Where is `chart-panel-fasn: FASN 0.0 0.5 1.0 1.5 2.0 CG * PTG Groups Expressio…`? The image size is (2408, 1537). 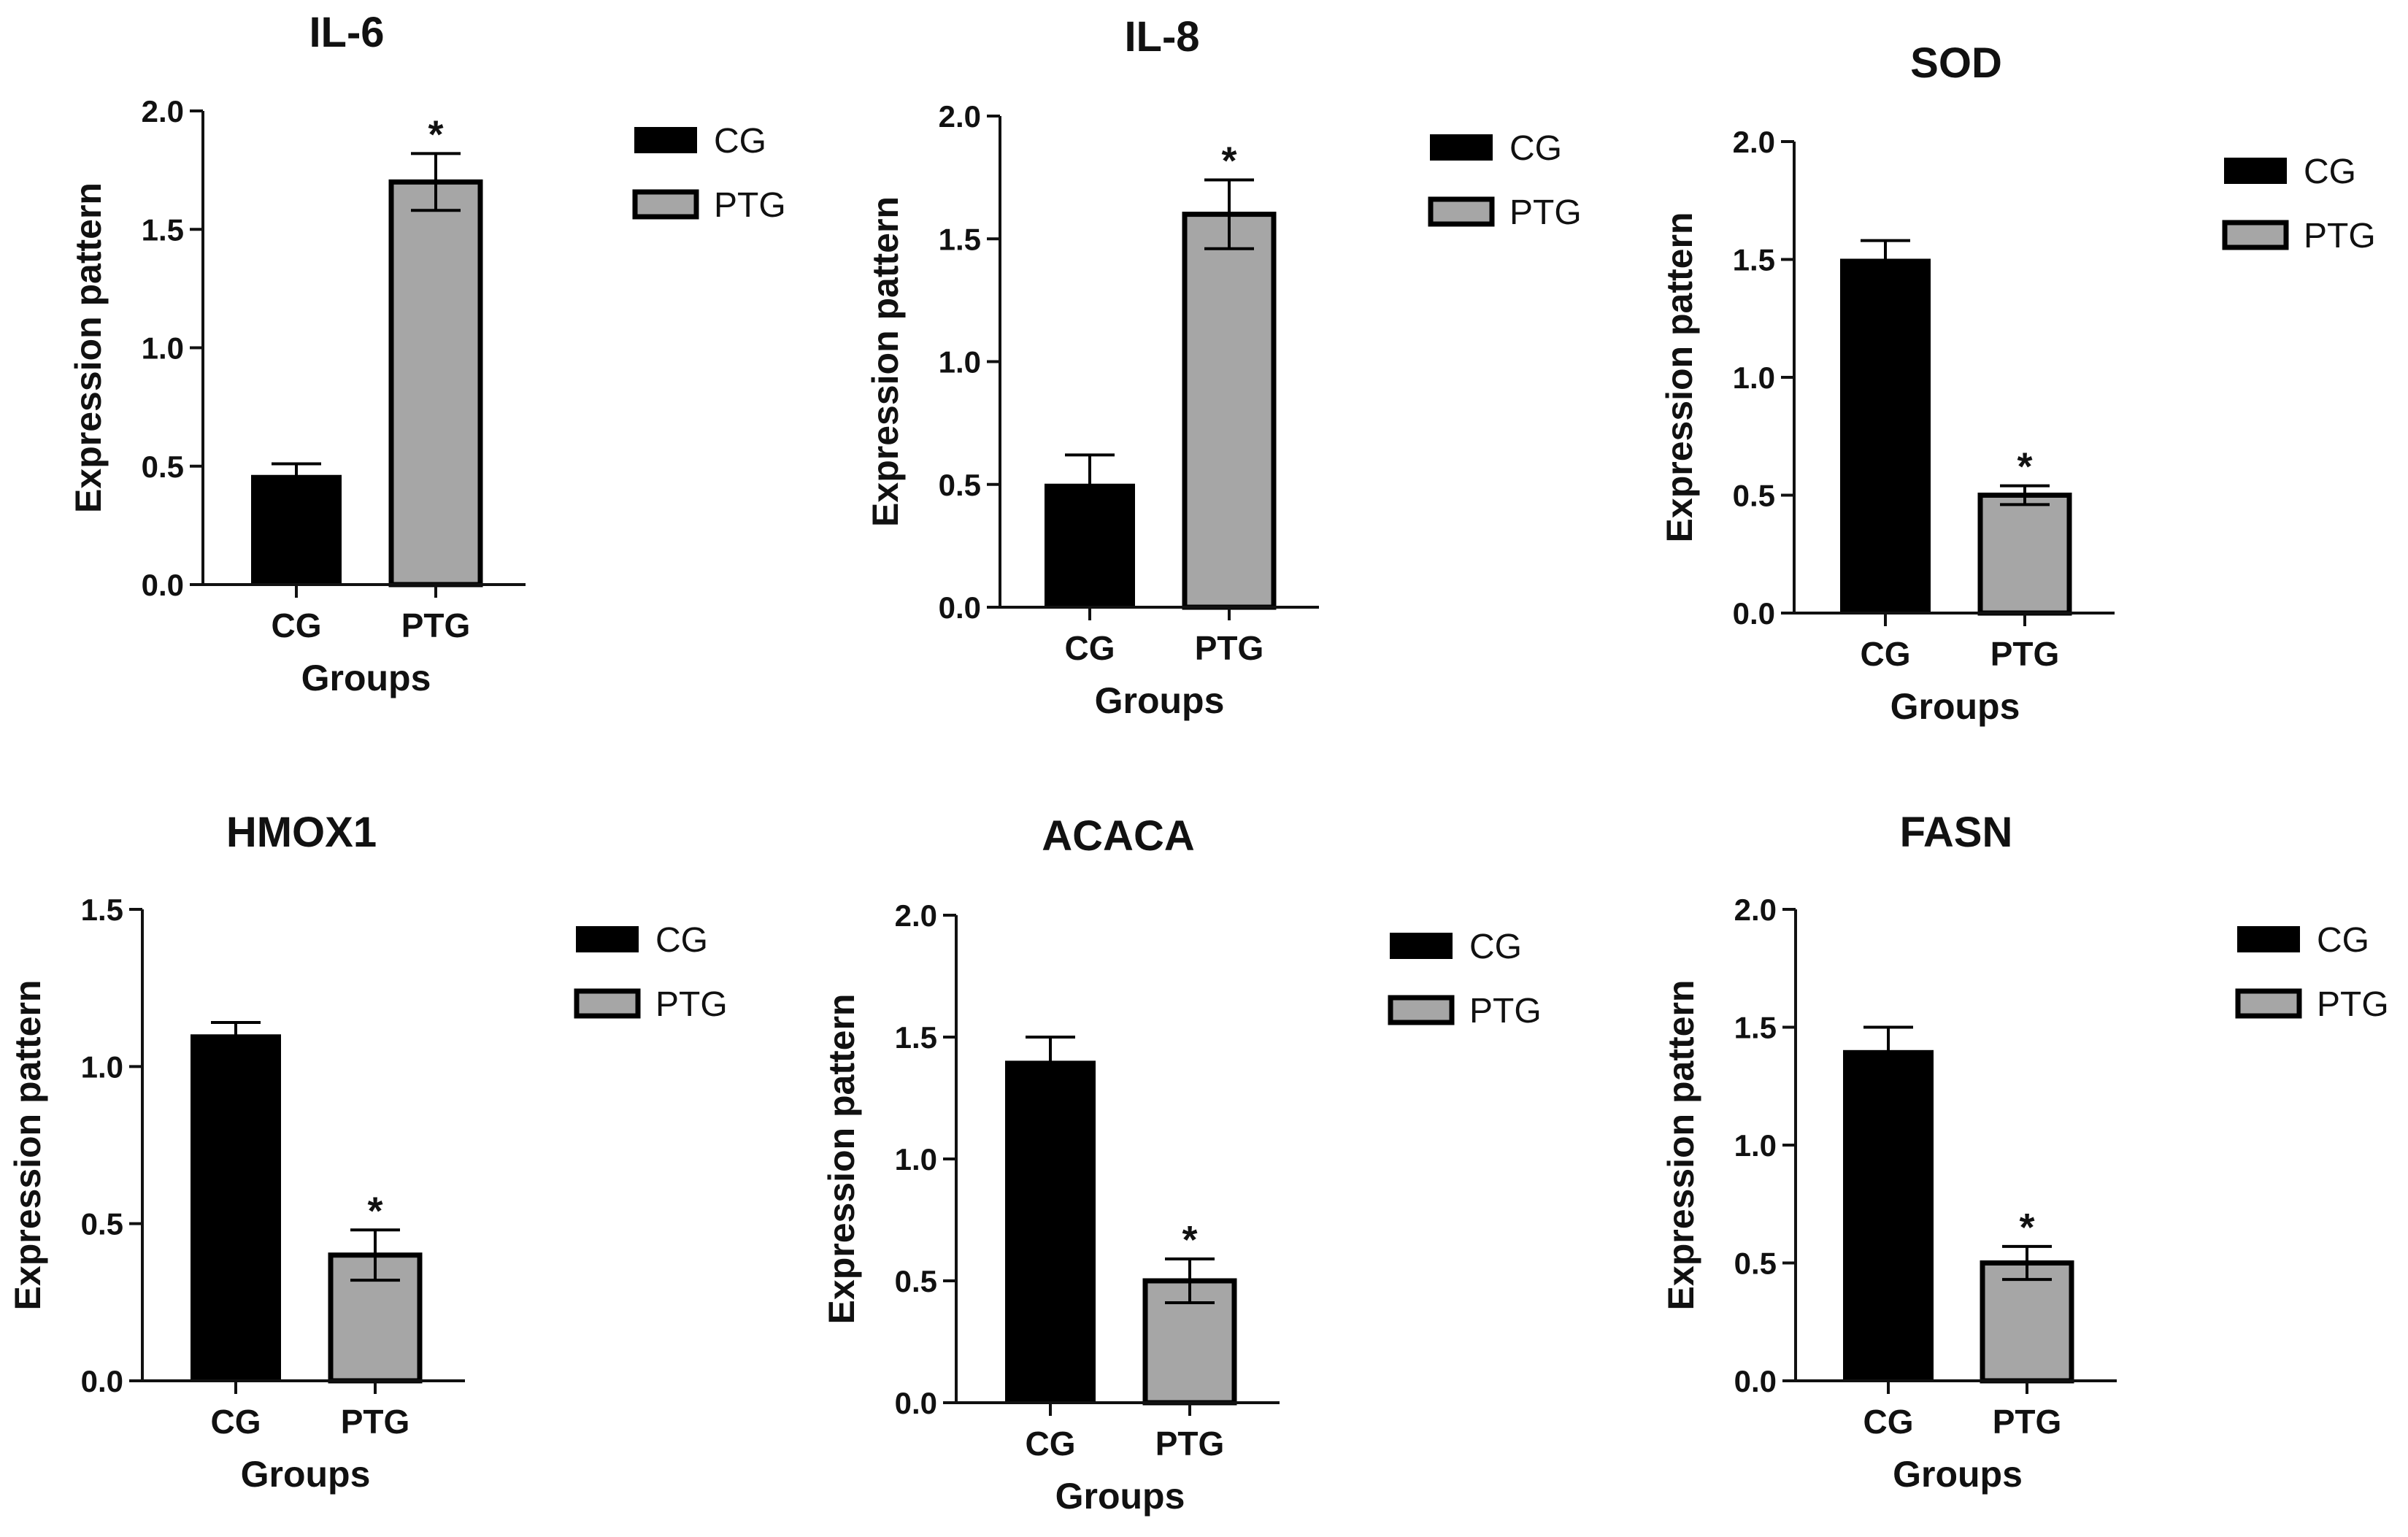
chart-panel-fasn: FASN 0.0 0.5 1.0 1.5 2.0 CG * PTG Groups Expressio… is located at coordinates (2025, 1152).